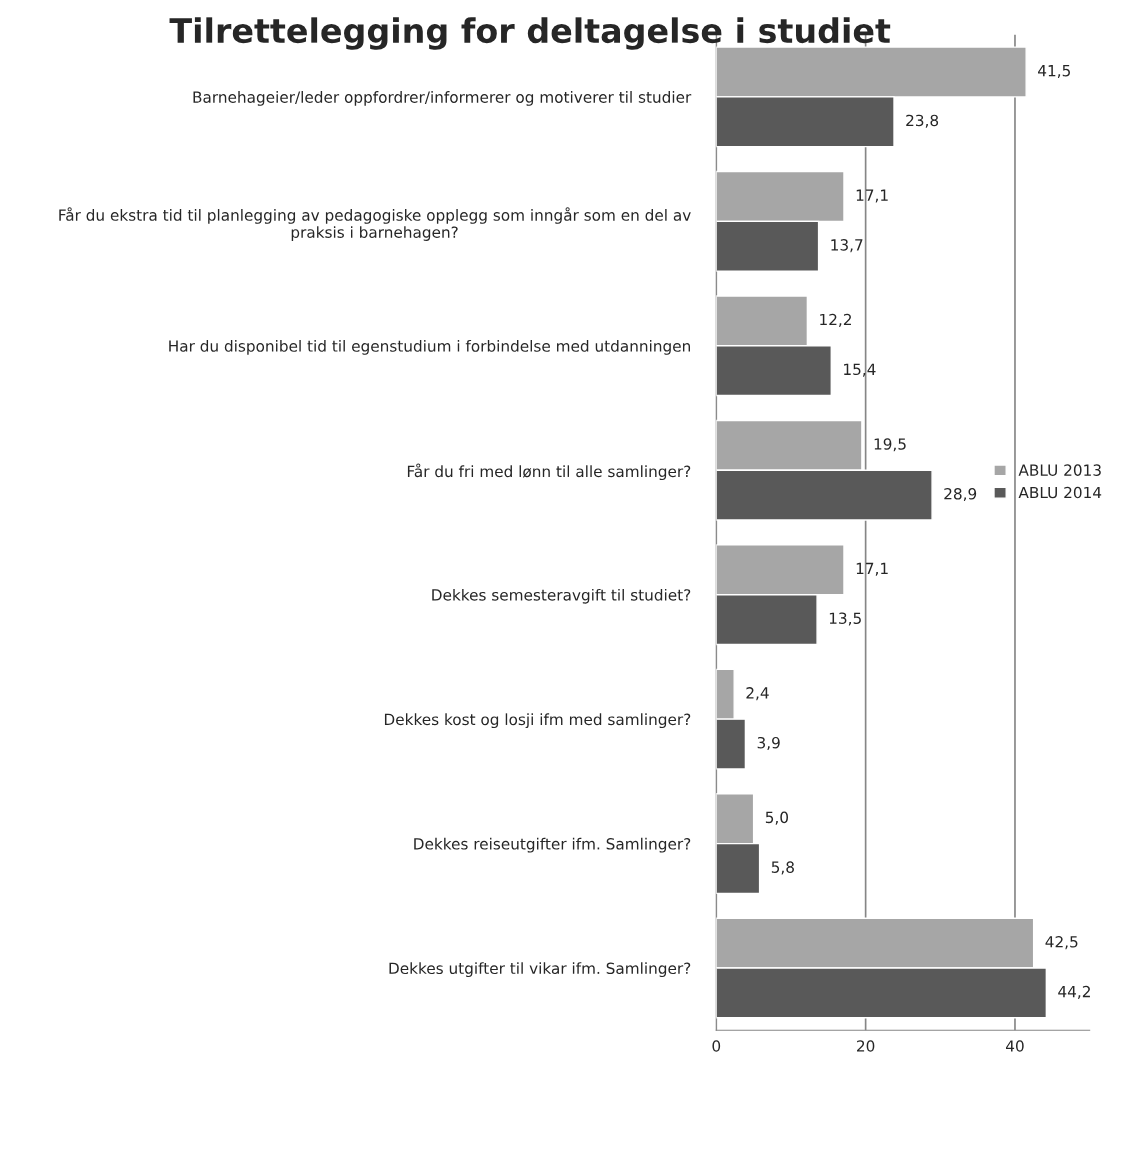 The width and height of the screenshot is (1128, 1155). I want to click on data-label: 19,5, so click(890, 445).